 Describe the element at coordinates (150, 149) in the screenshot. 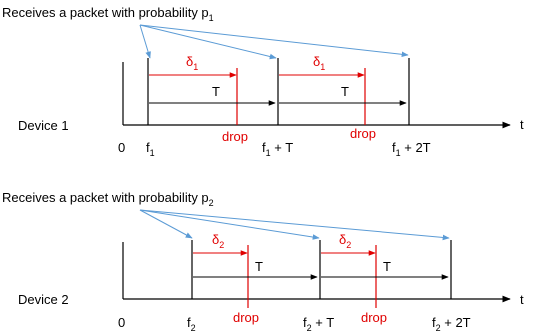

I see `tick-label-f: f1` at that location.